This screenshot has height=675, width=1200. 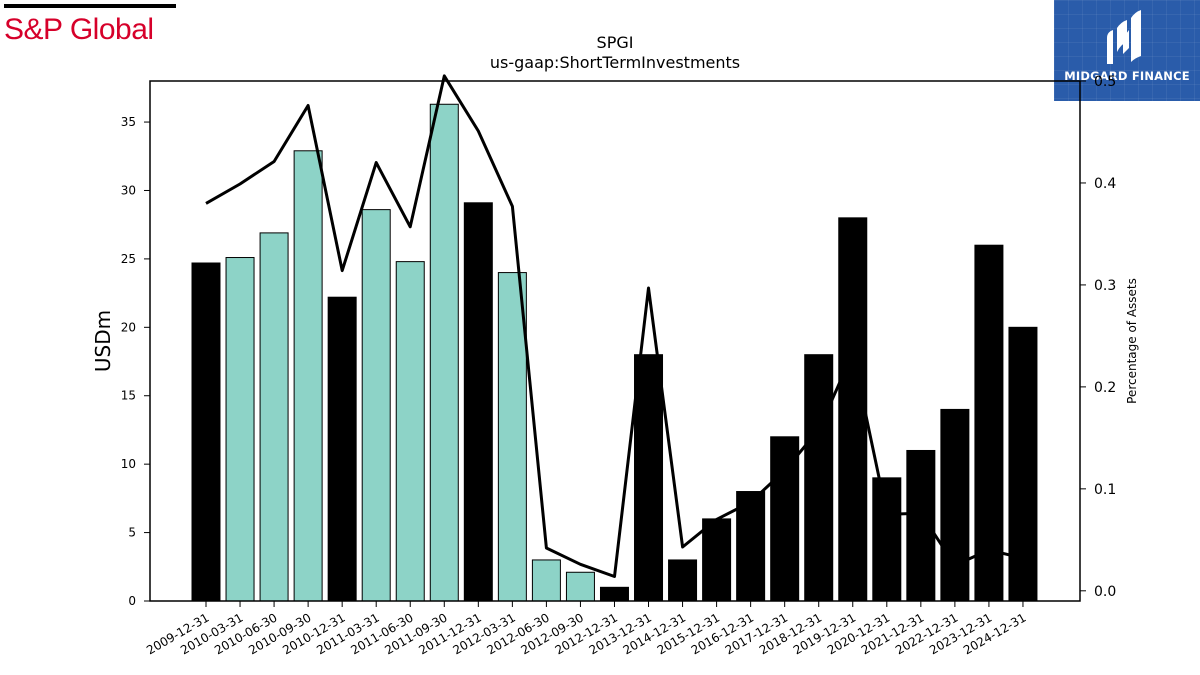 What do you see at coordinates (1105, 82) in the screenshot?
I see `y2-tick-label-5: 0.5` at bounding box center [1105, 82].